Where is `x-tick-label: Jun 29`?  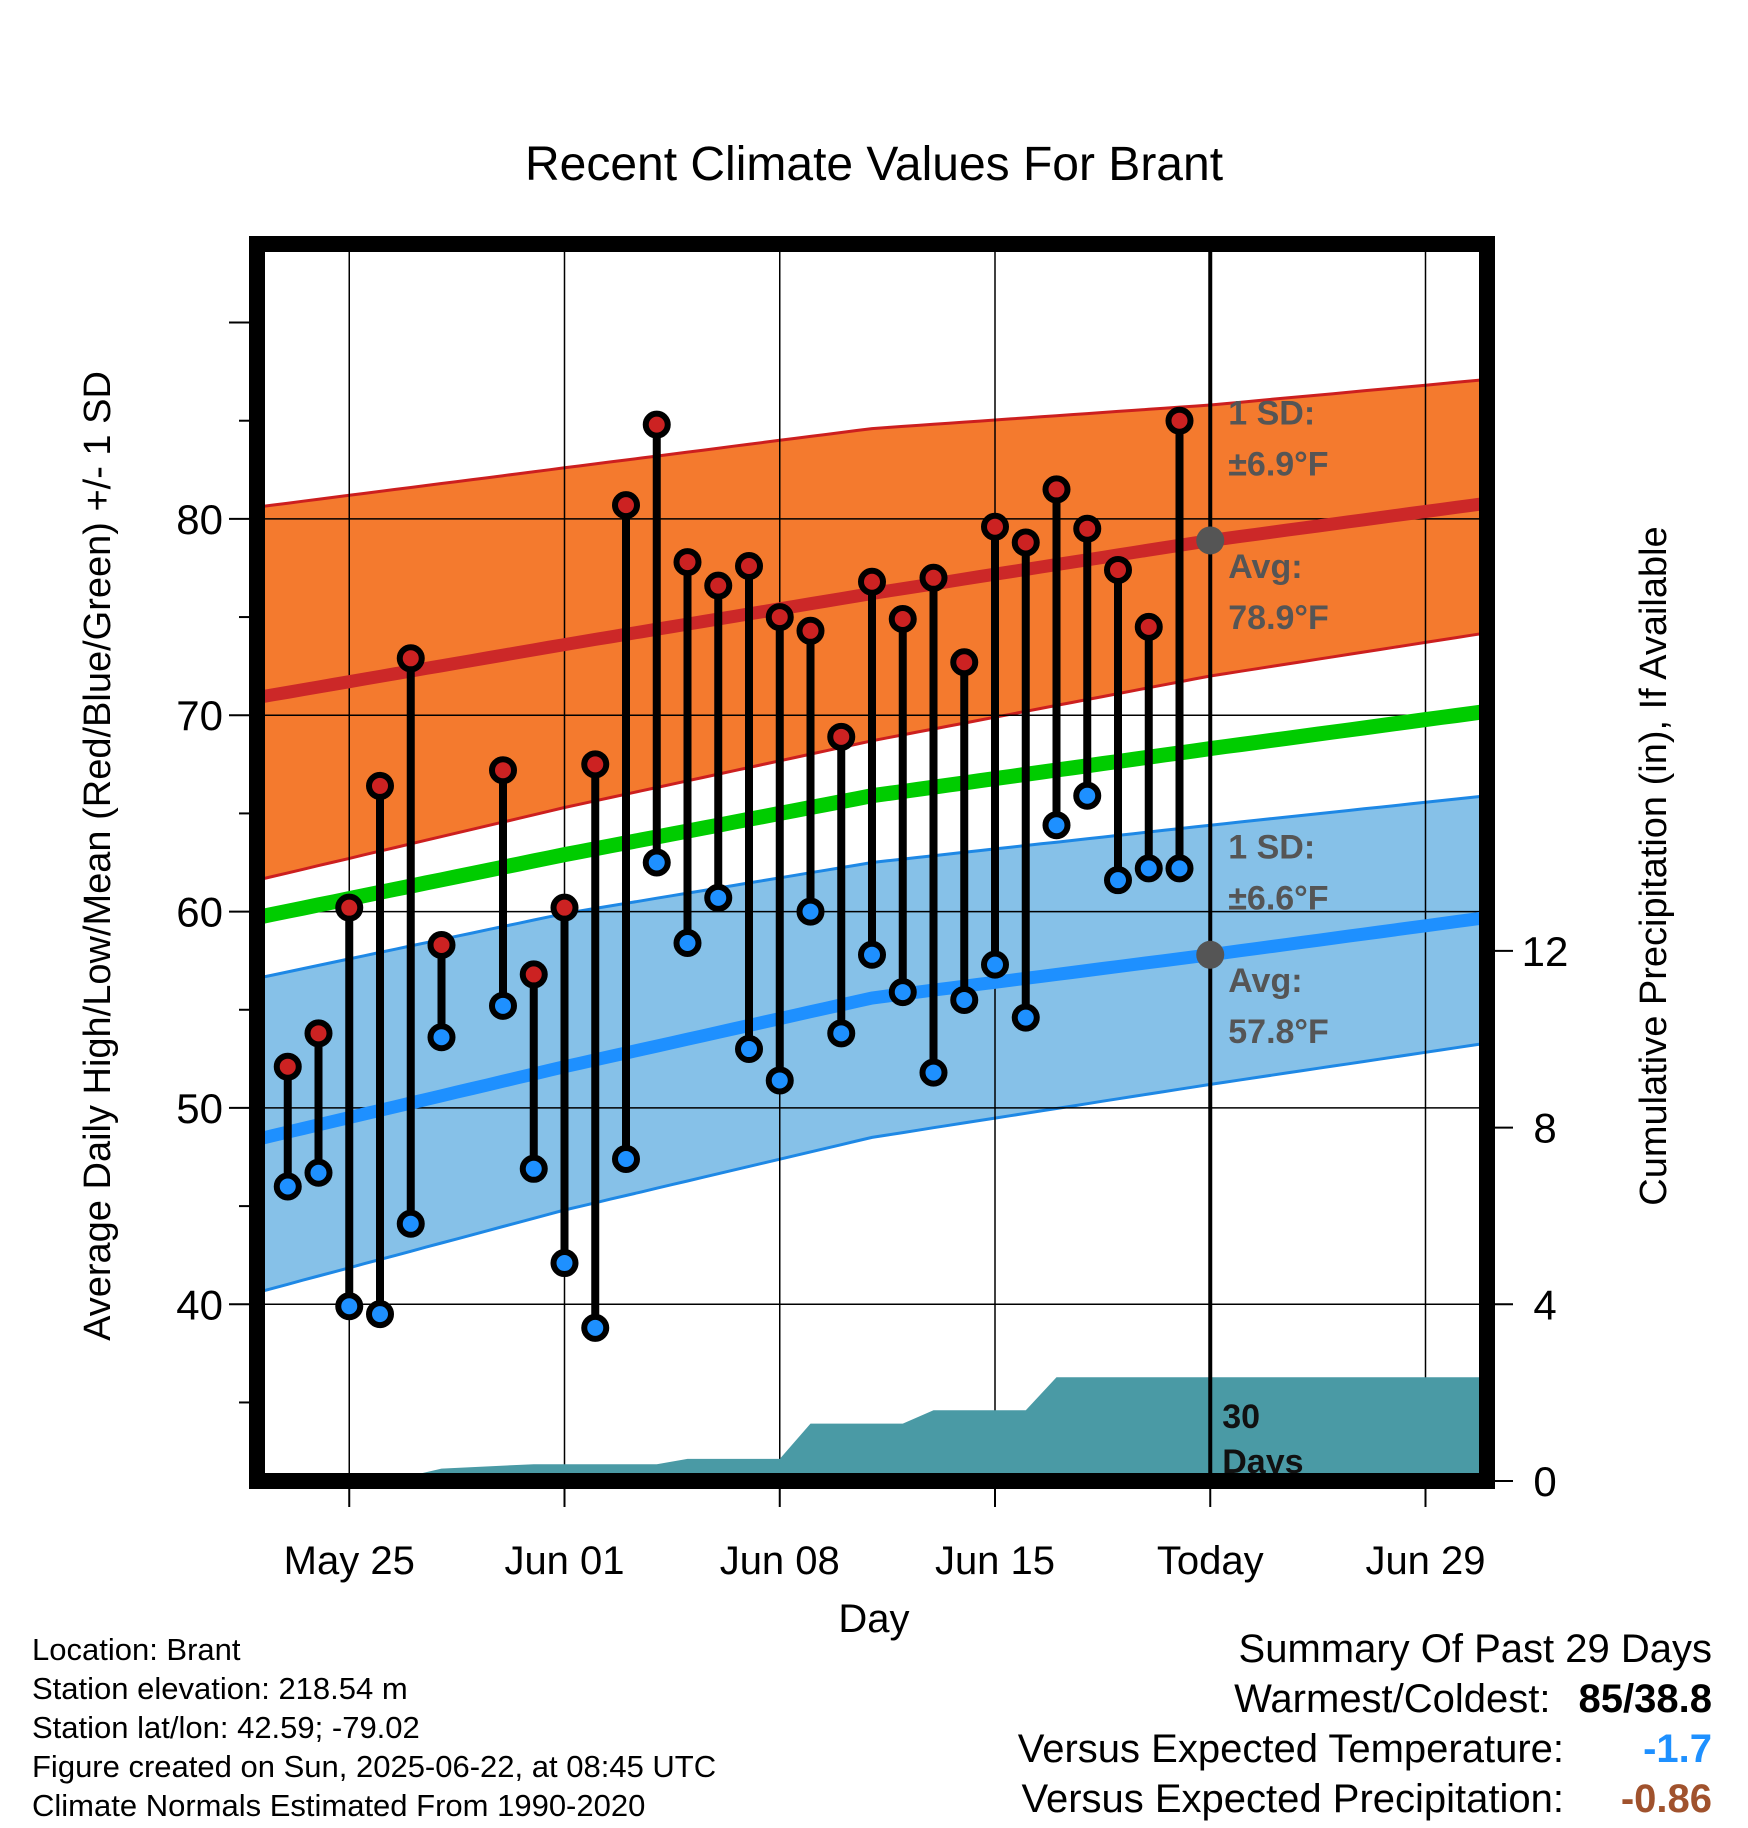
x-tick-label: Jun 29 is located at coordinates (1425, 1561).